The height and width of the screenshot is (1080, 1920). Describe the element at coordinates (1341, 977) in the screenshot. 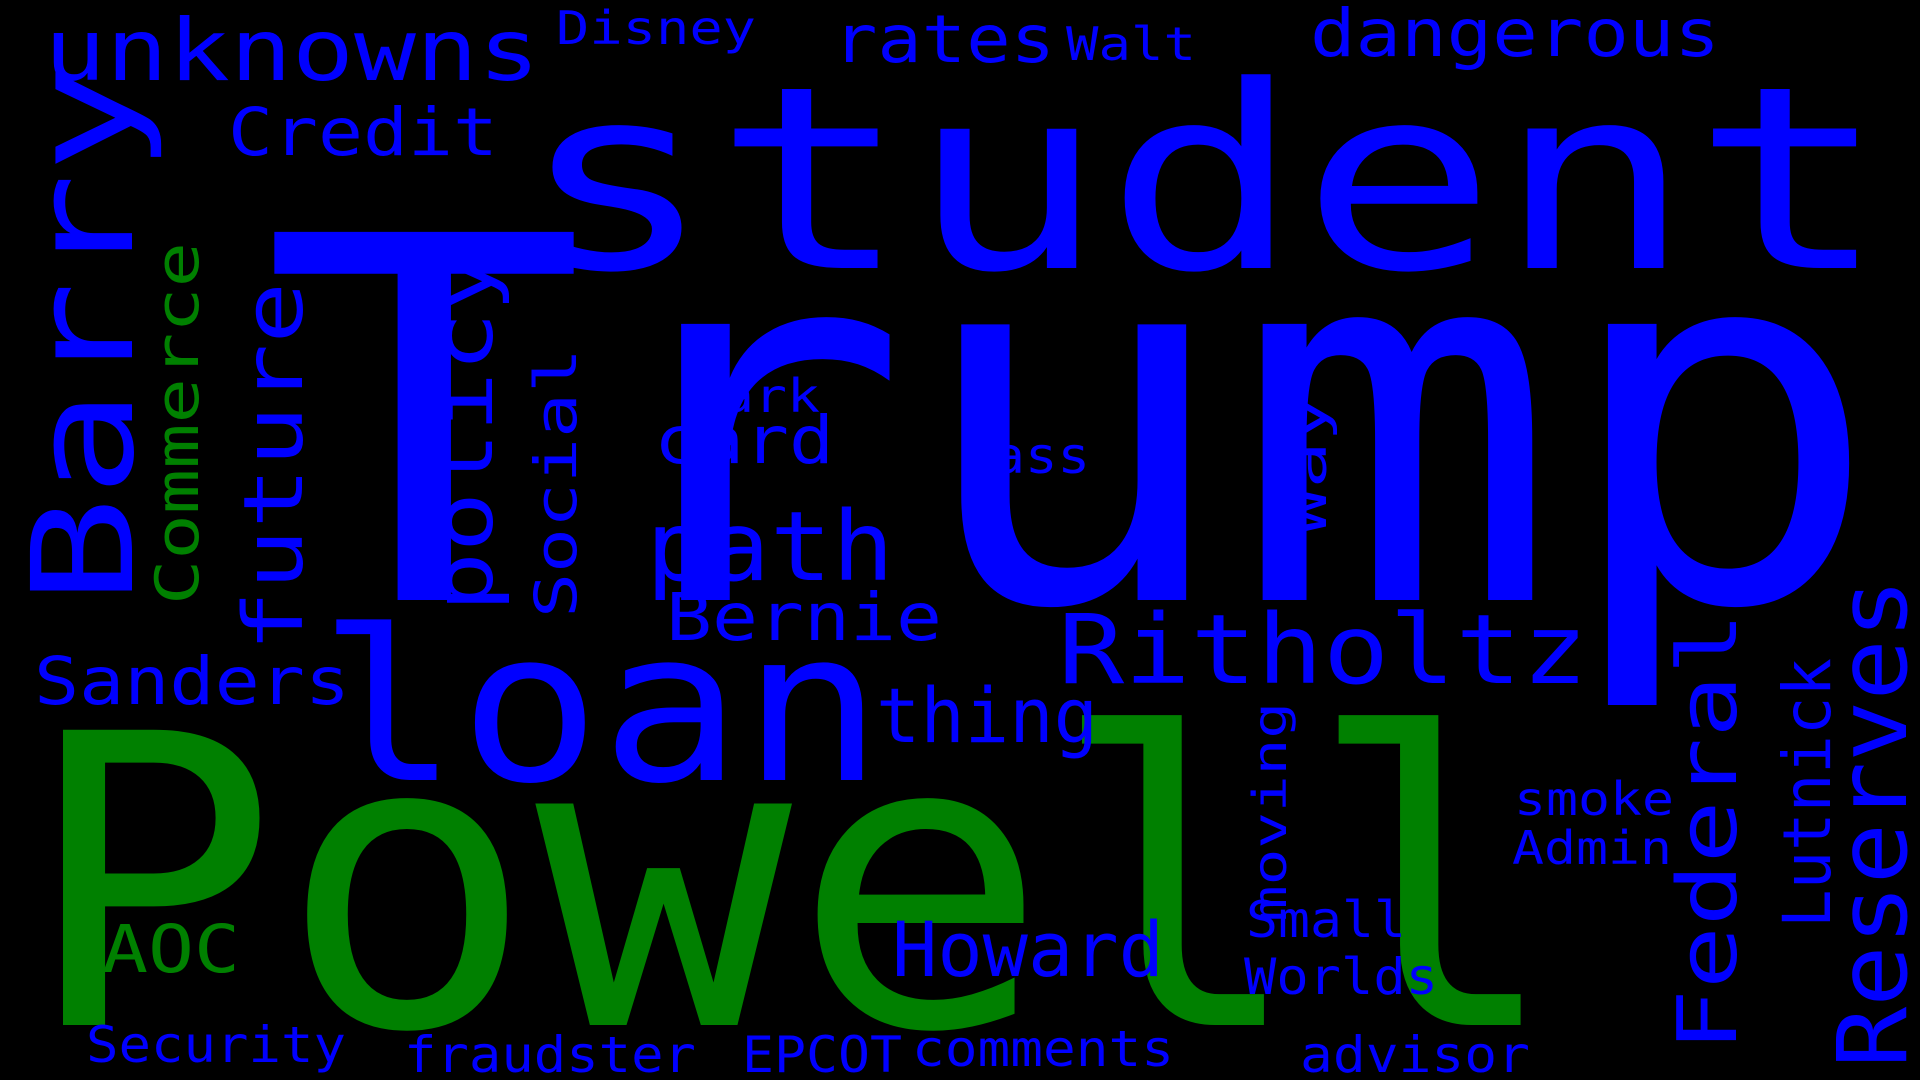

I see `word-worlds: Worlds` at that location.